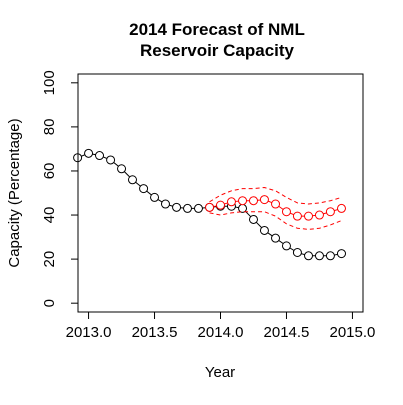 This screenshot has height=405, width=403. I want to click on chart-title-line-1: 2014 Forecast of NML, so click(217, 29).